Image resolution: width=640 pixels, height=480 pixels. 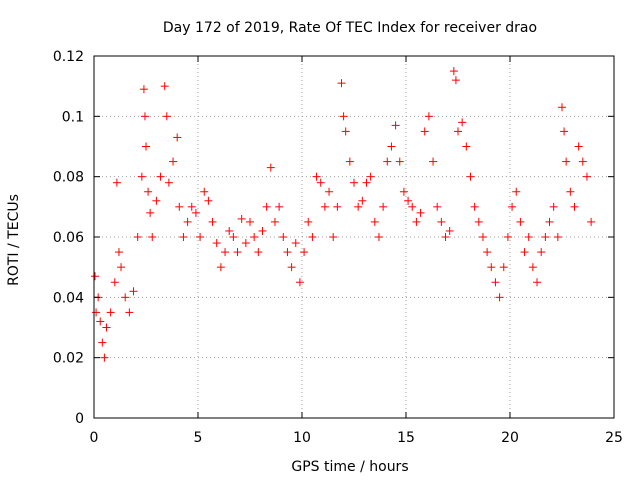 I want to click on x-tick-label: 15, so click(x=406, y=438).